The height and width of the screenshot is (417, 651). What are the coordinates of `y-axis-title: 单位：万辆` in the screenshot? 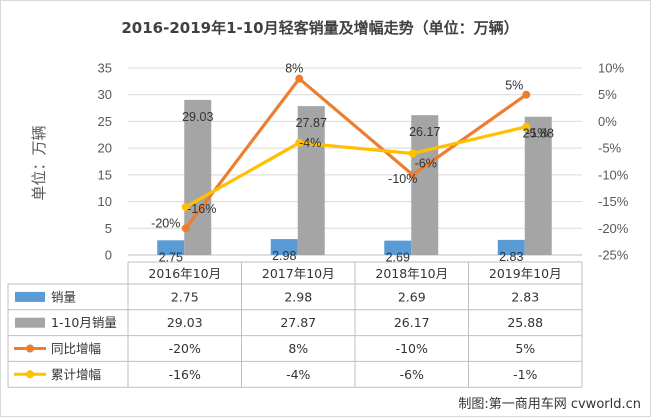 It's located at (39, 162).